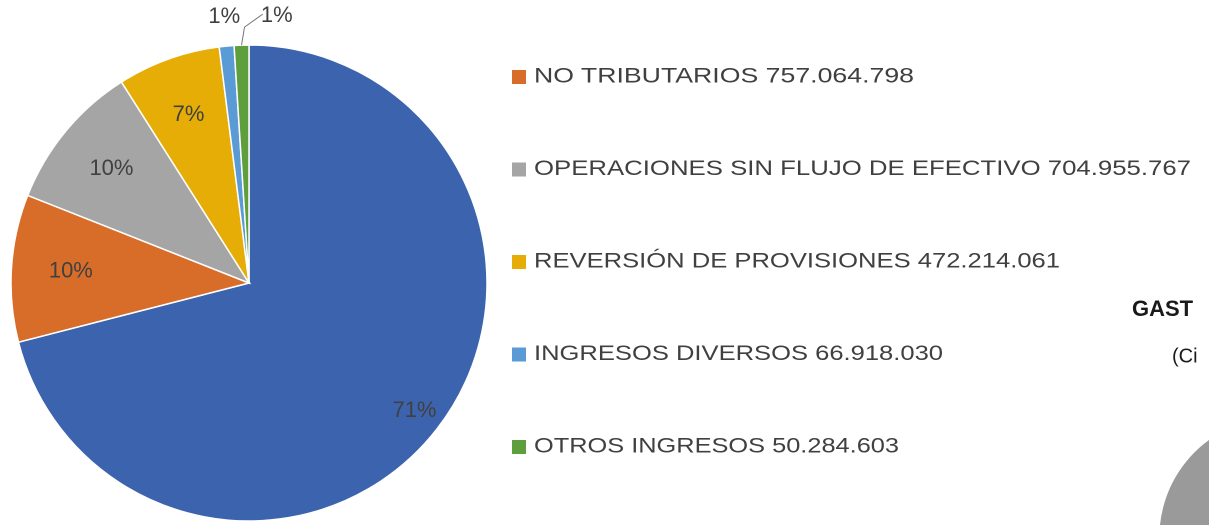 Image resolution: width=1209 pixels, height=530 pixels. Describe the element at coordinates (189, 113) in the screenshot. I see `data-label: 7%` at that location.